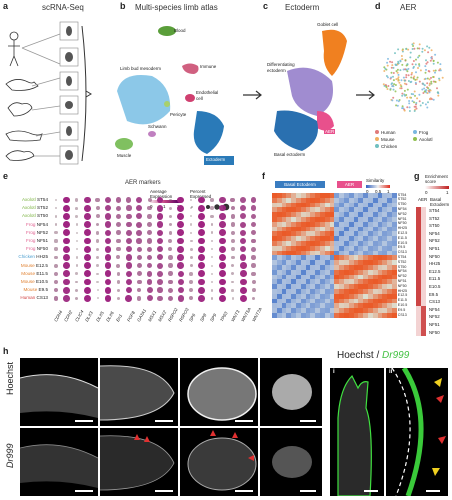 The height and width of the screenshot is (500, 452). What do you see at coordinates (388, 132) in the screenshot?
I see `legend-label: Human` at bounding box center [388, 132].